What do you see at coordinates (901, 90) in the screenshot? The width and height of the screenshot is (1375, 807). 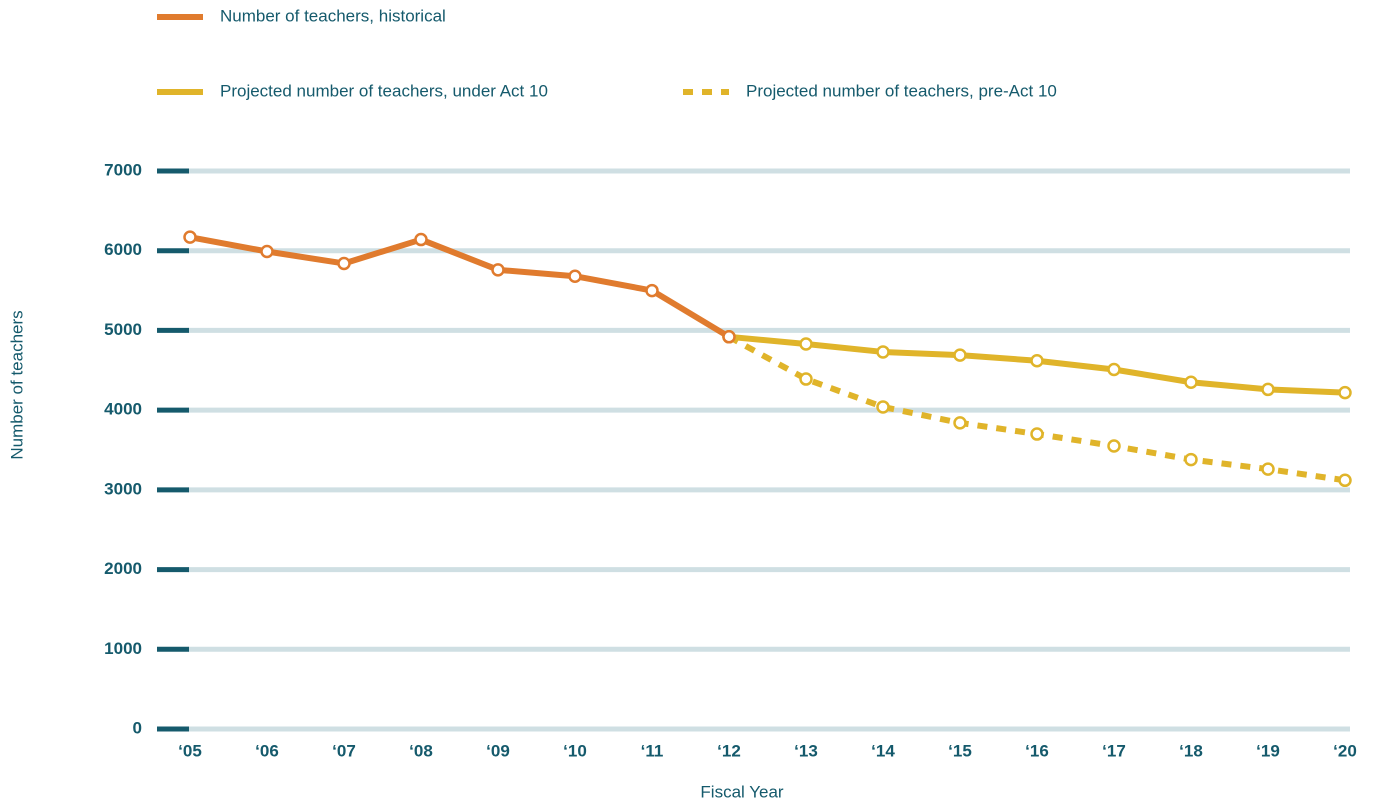 I see `legend-label: Projected number of teachers, pre-Act 10` at bounding box center [901, 90].